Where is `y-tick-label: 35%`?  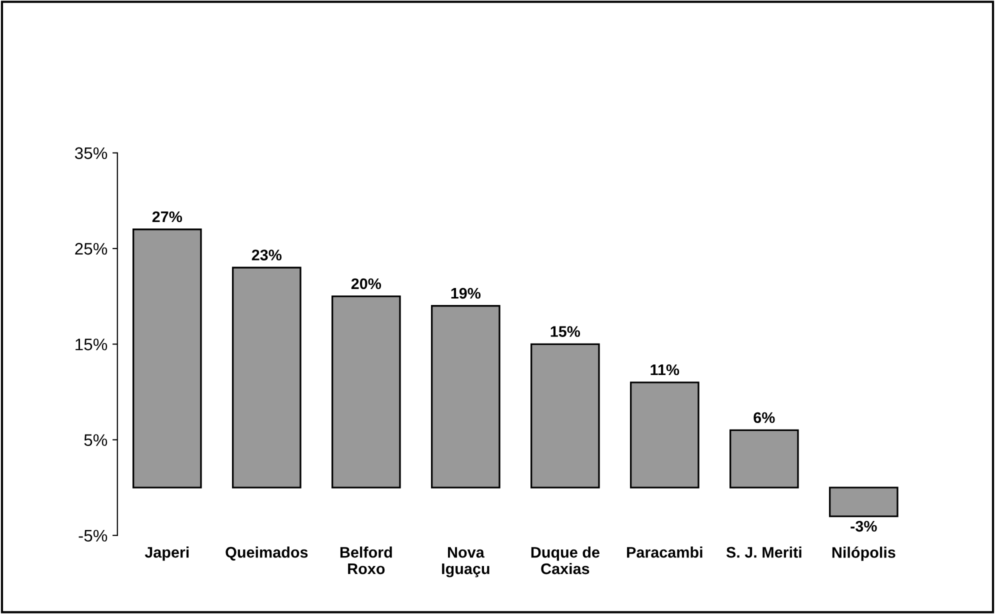
y-tick-label: 35% is located at coordinates (91, 153).